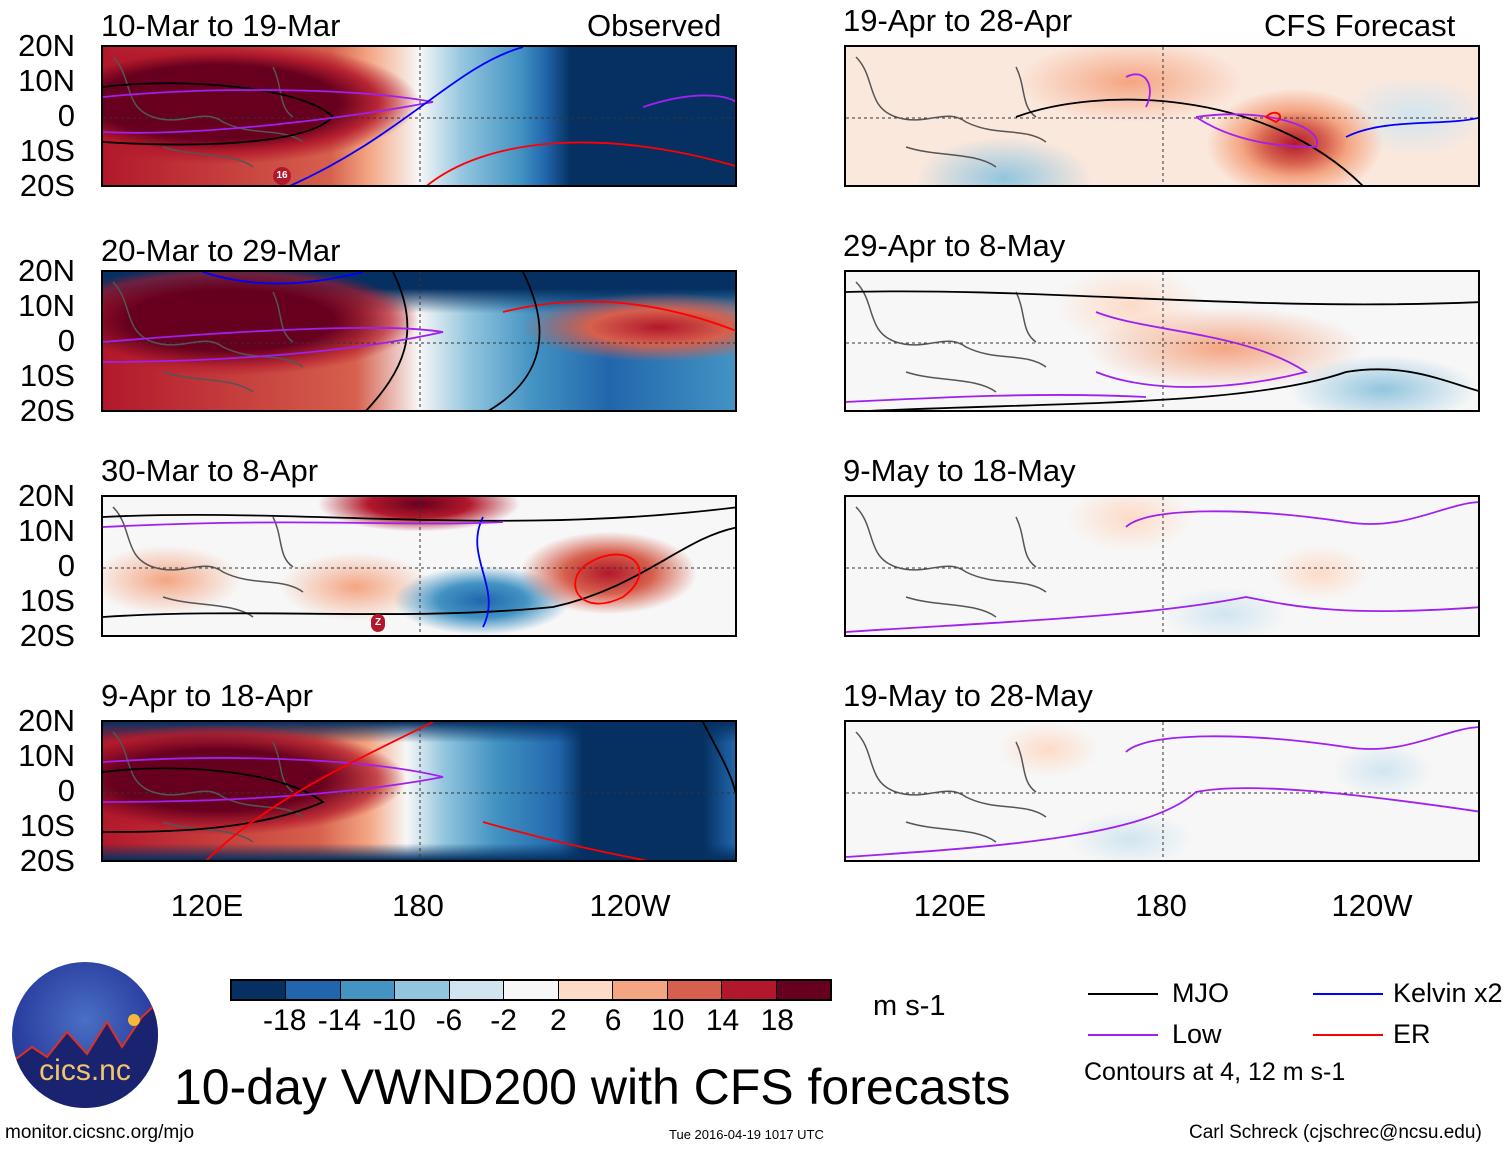 The width and height of the screenshot is (1510, 1149). What do you see at coordinates (378, 623) in the screenshot?
I see `storm-marker: Z` at bounding box center [378, 623].